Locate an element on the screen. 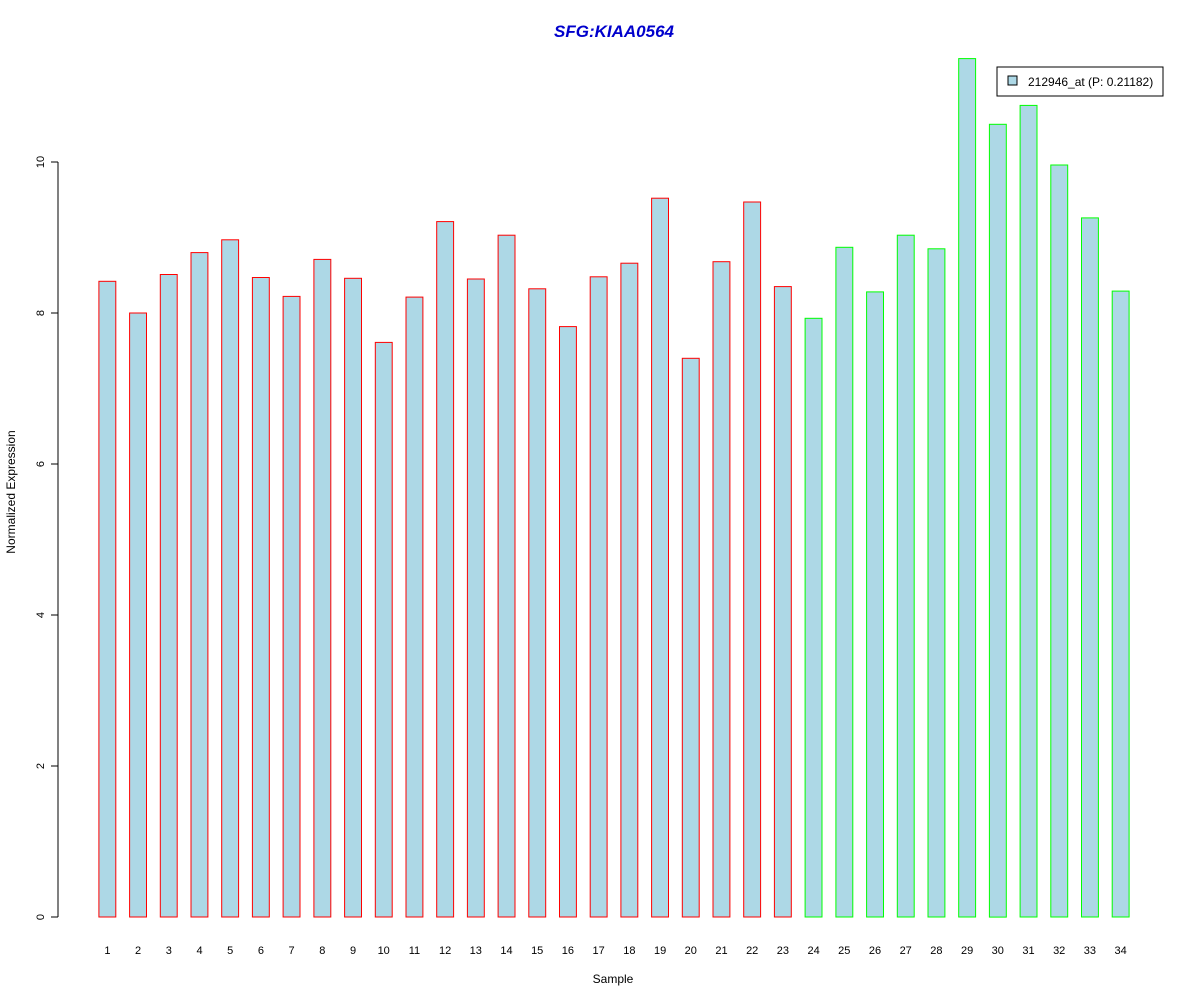 This screenshot has width=1200, height=1000. x-tick-label: 16 is located at coordinates (568, 951).